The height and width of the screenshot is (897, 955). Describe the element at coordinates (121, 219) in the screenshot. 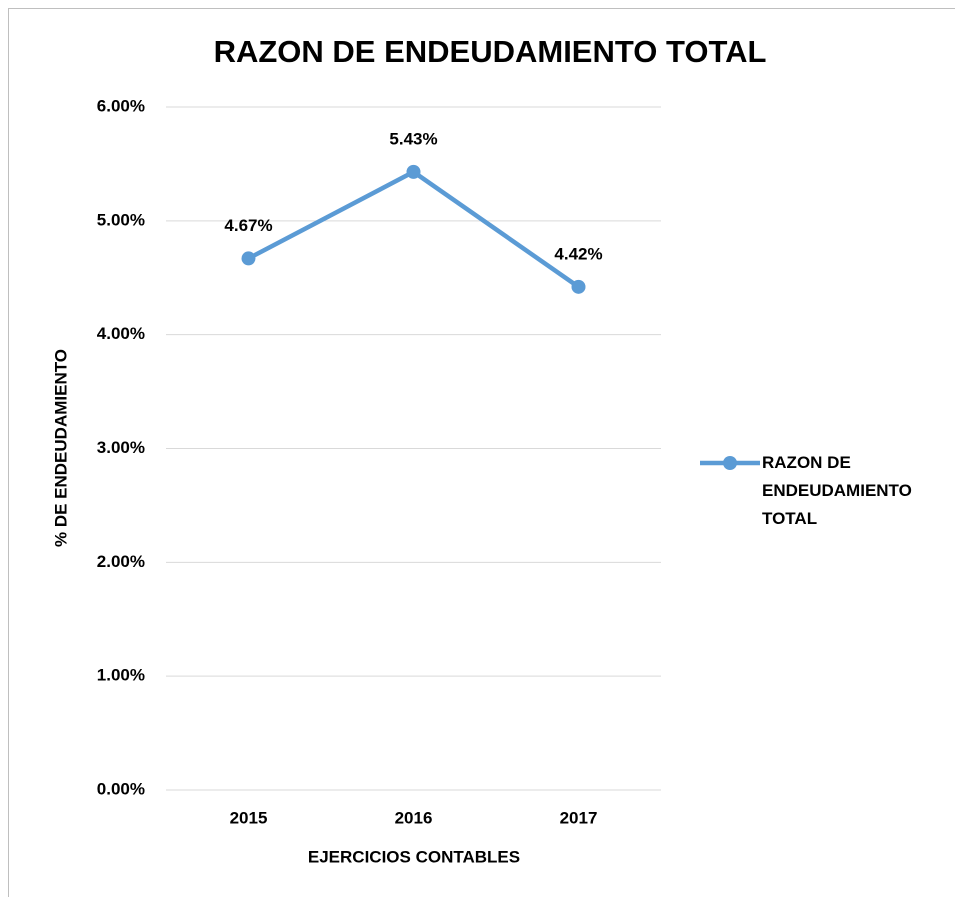

I see `y-tick-label: 5.00%` at that location.